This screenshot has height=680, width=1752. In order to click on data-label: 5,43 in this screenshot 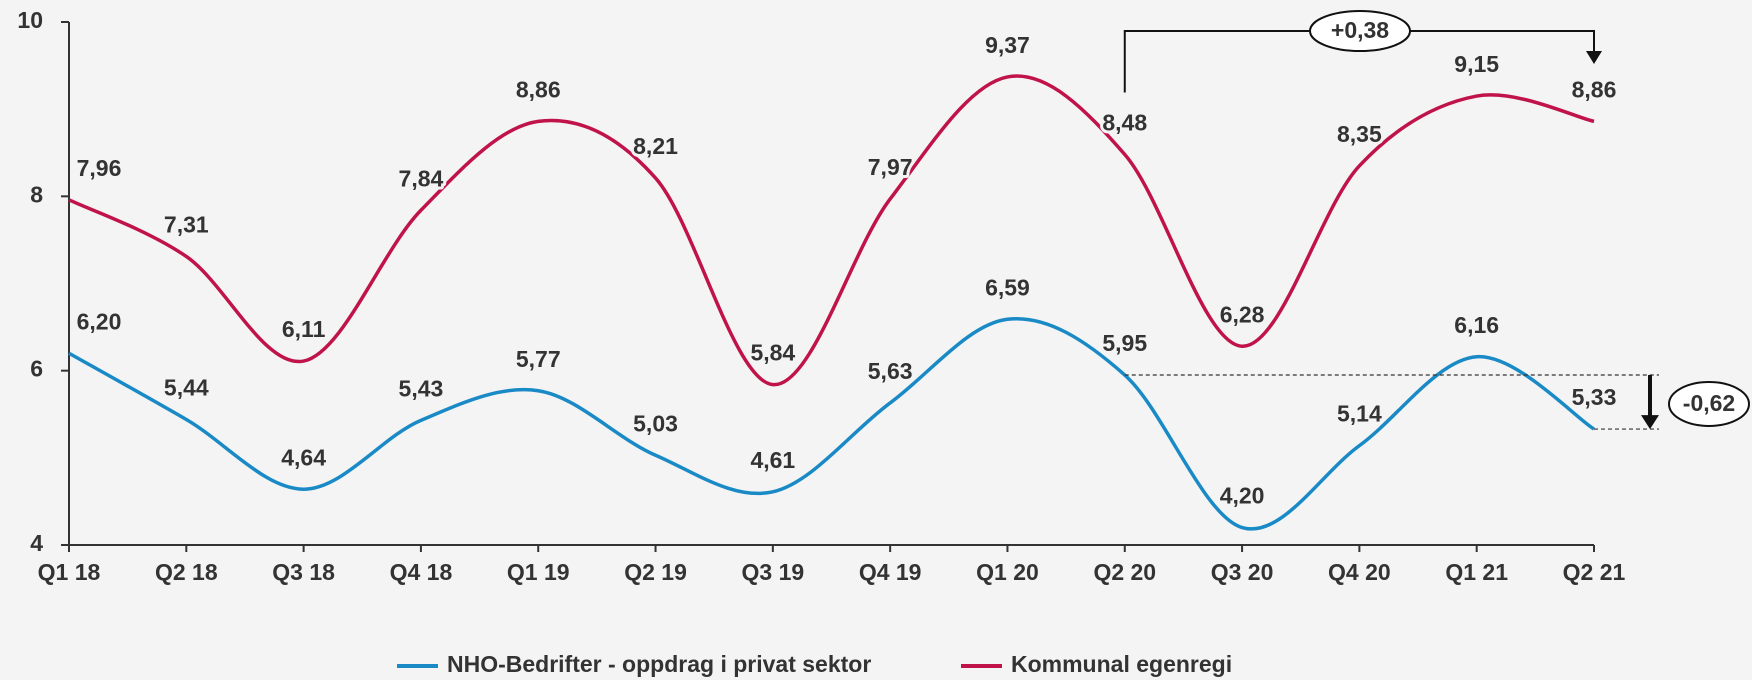, I will do `click(421, 388)`.